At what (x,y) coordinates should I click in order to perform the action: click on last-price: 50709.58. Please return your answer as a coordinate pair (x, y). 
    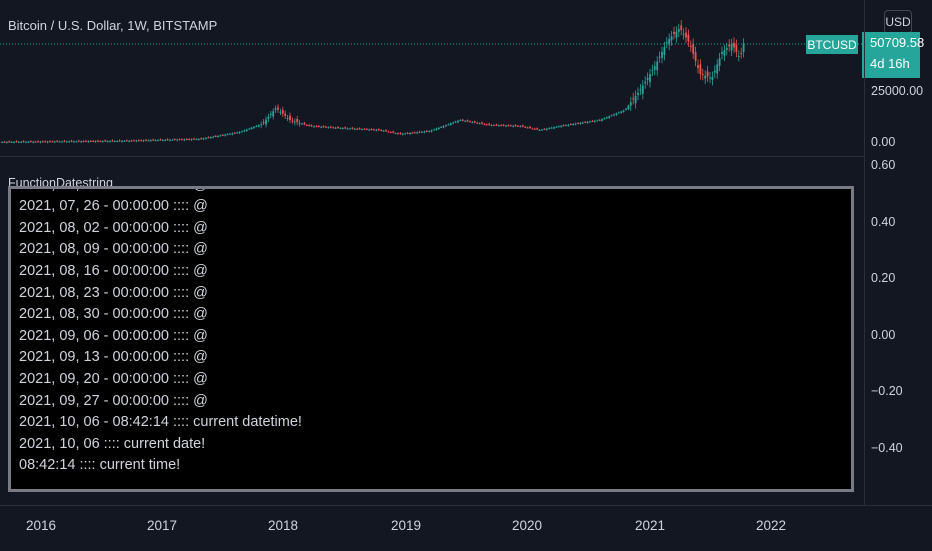
    Looking at the image, I should click on (897, 42).